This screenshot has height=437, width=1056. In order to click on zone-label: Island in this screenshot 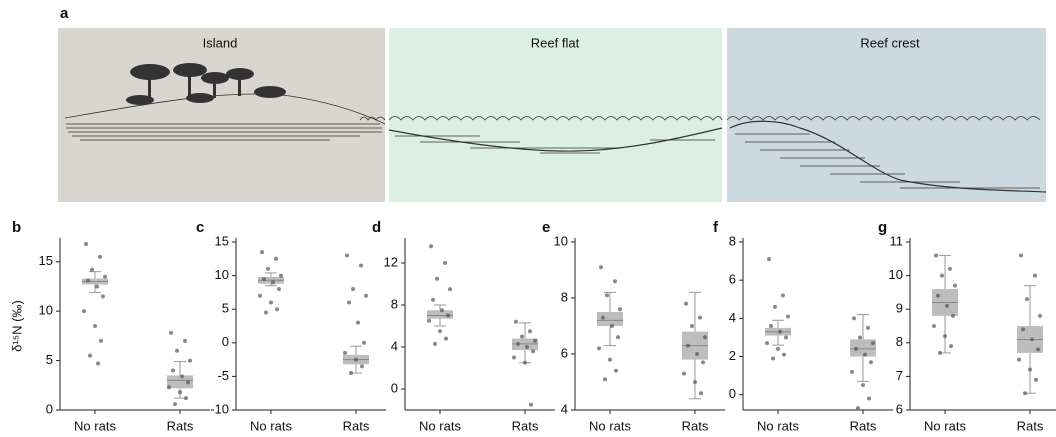, I will do `click(220, 42)`.